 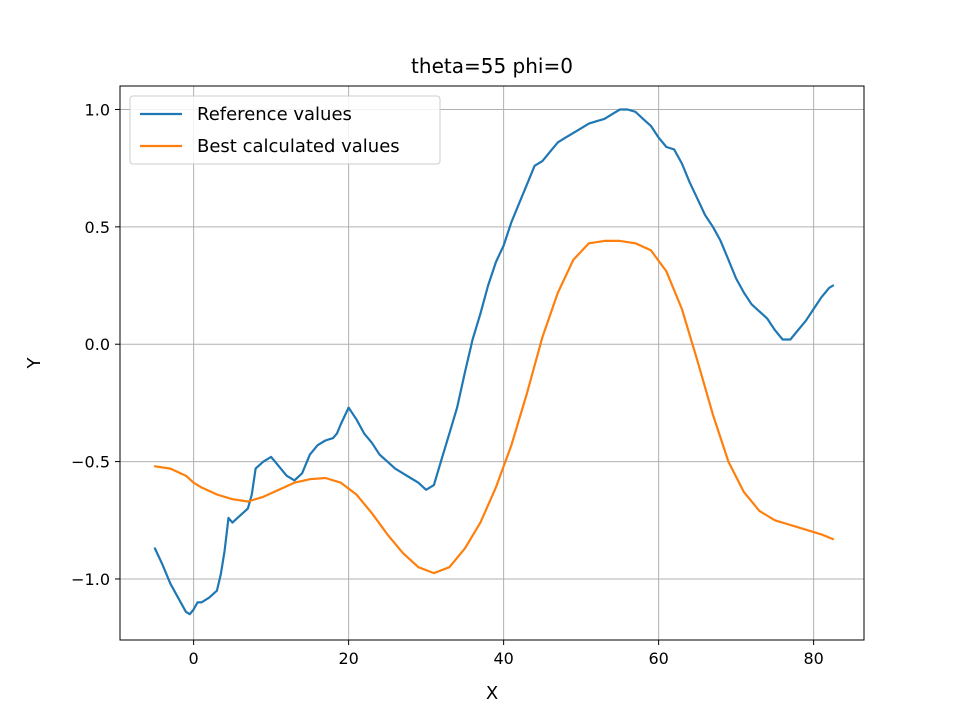 I want to click on x-tick-label: 80, so click(x=813, y=658).